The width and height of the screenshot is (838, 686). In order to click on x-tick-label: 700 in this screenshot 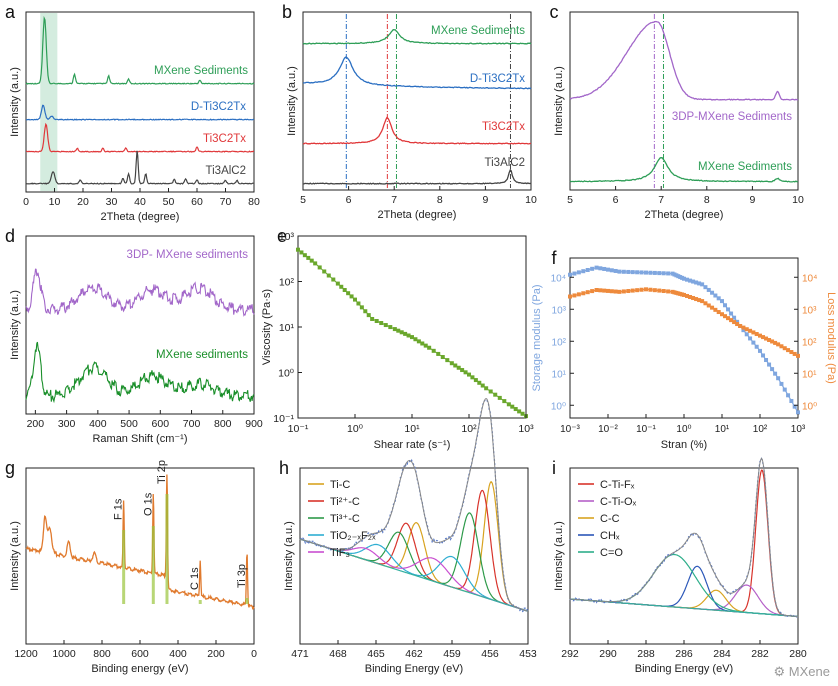, I will do `click(192, 424)`.